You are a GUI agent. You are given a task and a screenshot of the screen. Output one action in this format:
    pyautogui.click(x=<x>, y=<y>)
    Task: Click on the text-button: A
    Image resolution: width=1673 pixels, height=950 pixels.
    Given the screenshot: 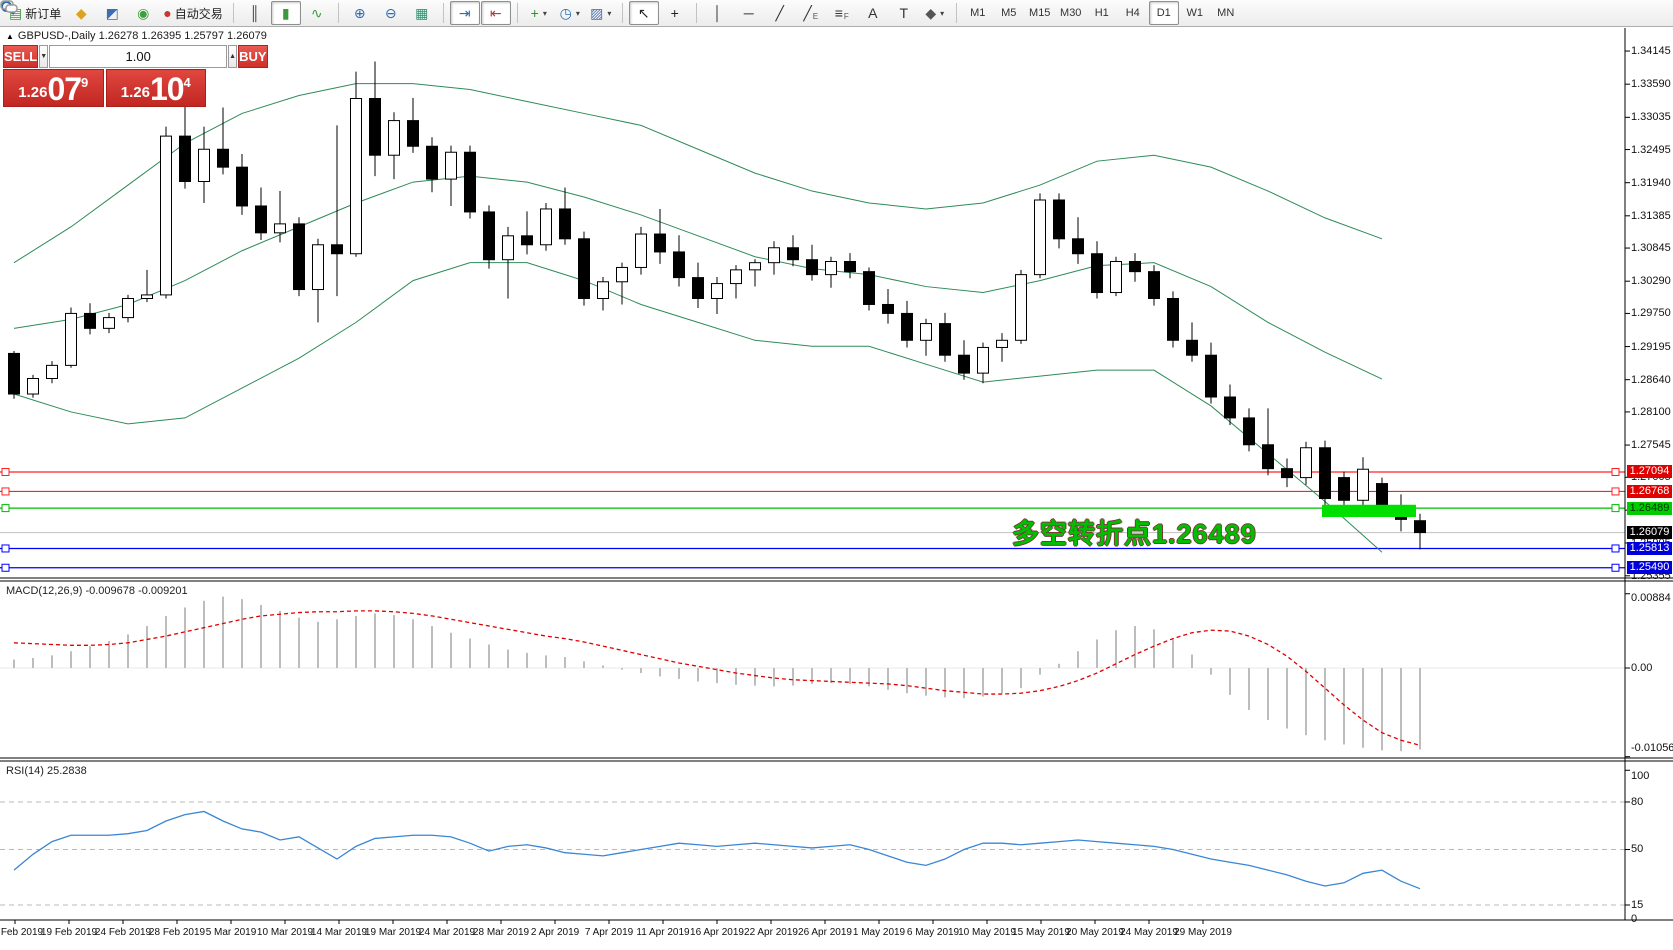 What is the action you would take?
    pyautogui.click(x=873, y=13)
    